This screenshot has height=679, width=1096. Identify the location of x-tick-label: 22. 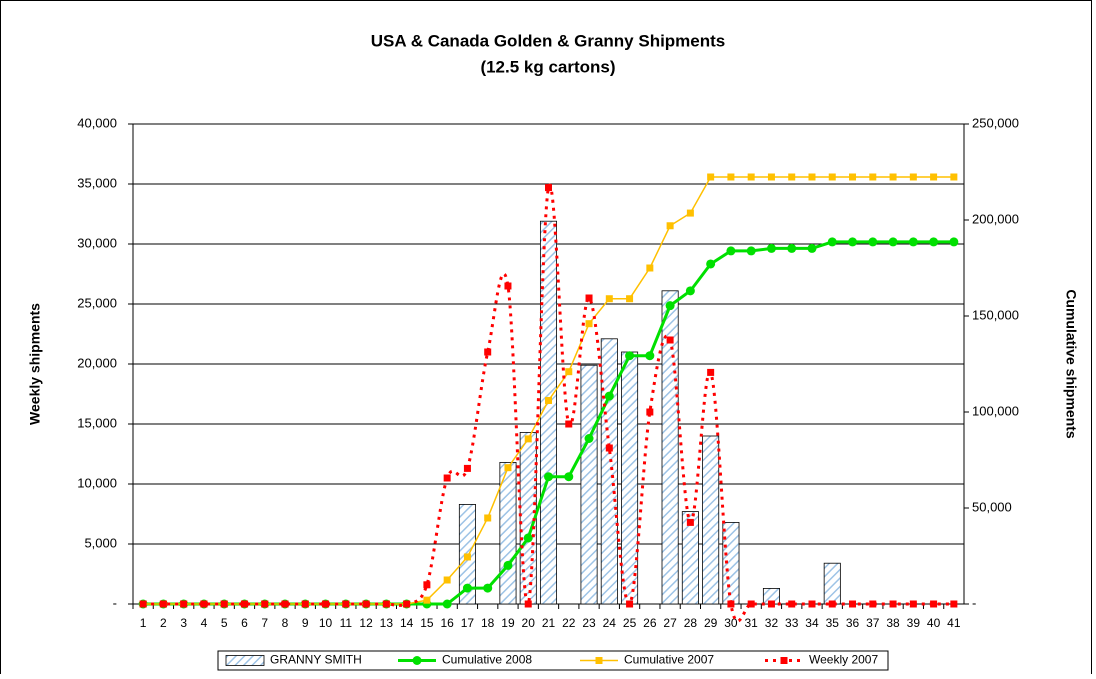
(569, 623).